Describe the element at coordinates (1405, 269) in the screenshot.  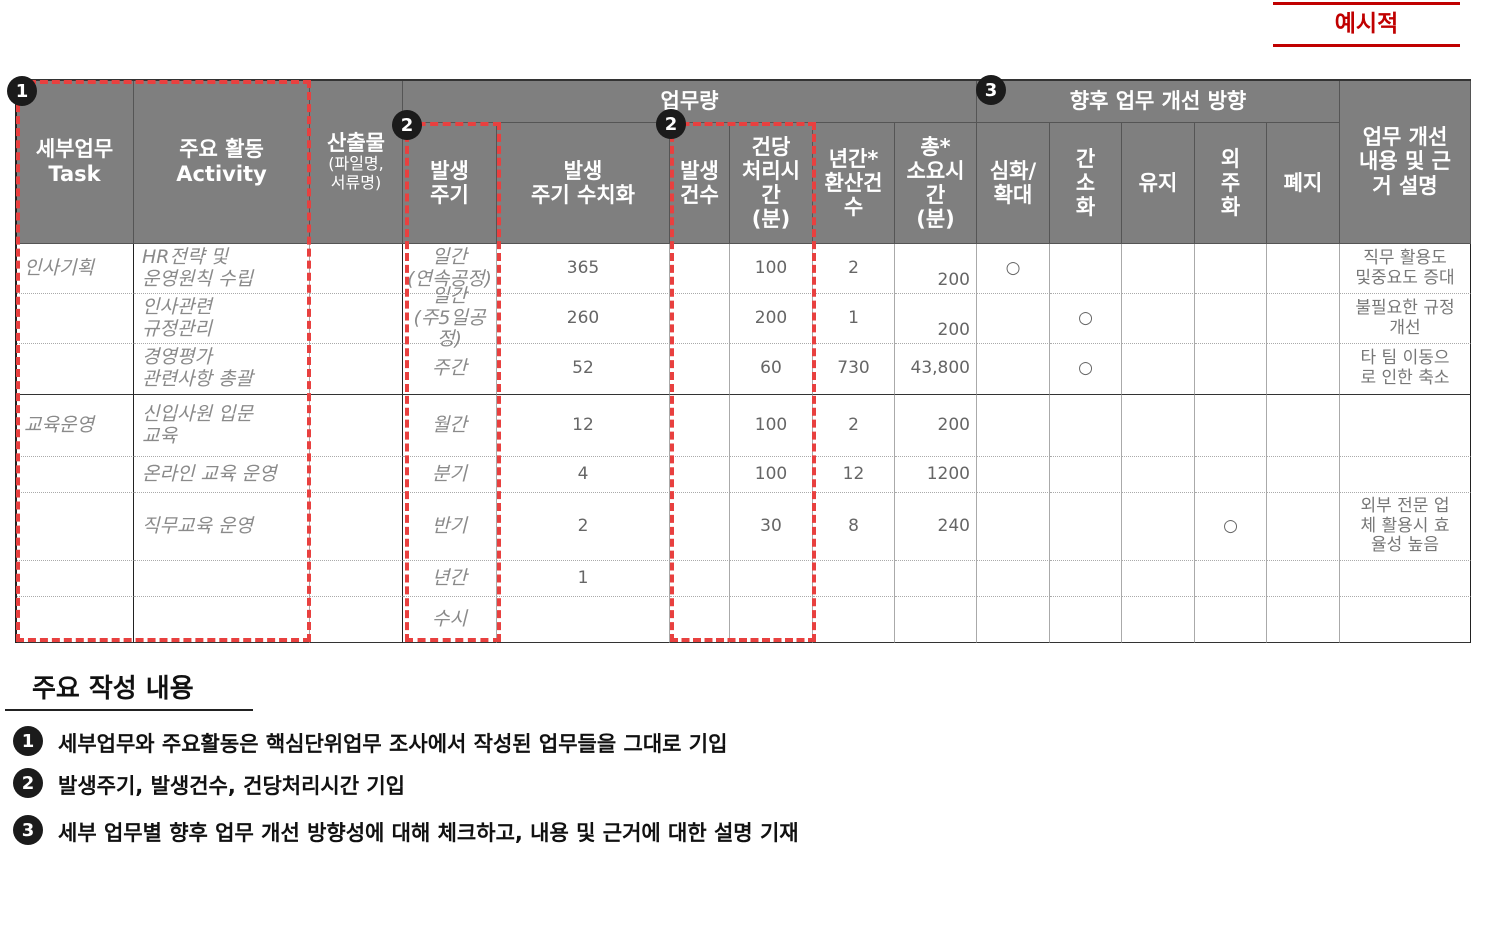
I see `table-cell: 직무 활용도 및중요도 증대` at that location.